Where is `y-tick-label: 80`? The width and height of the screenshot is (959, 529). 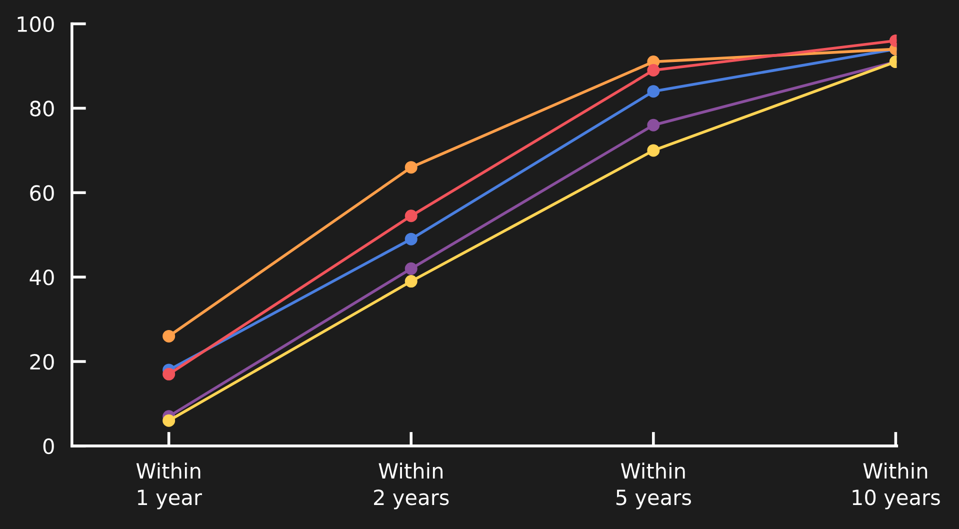
y-tick-label: 80 is located at coordinates (42, 108).